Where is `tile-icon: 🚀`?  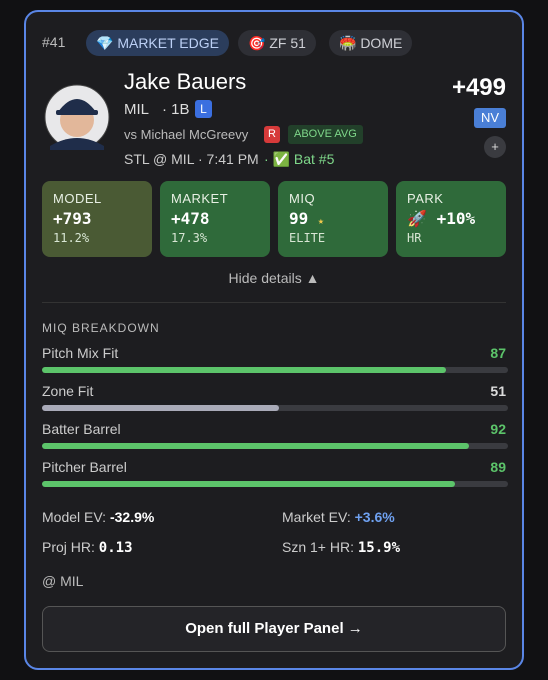 tile-icon: 🚀 is located at coordinates (417, 218).